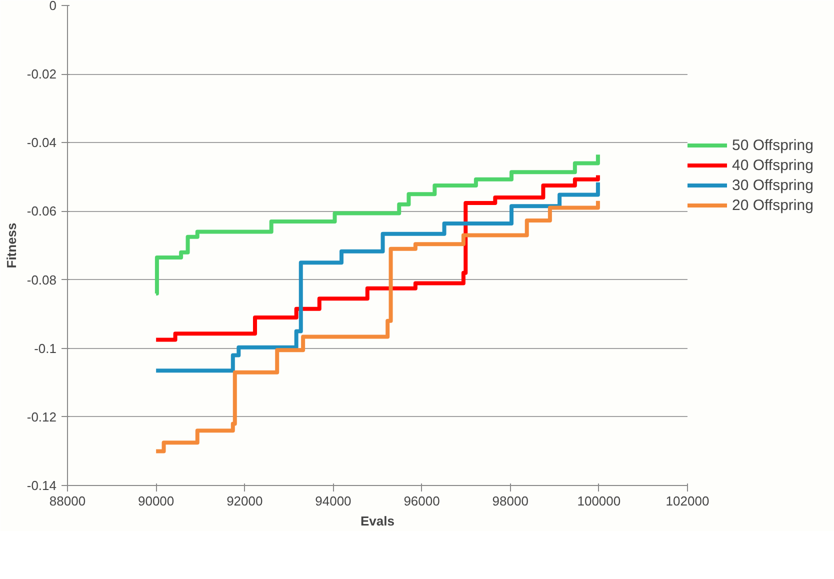 Image resolution: width=834 pixels, height=579 pixels. I want to click on x-tick-label: 94000, so click(333, 501).